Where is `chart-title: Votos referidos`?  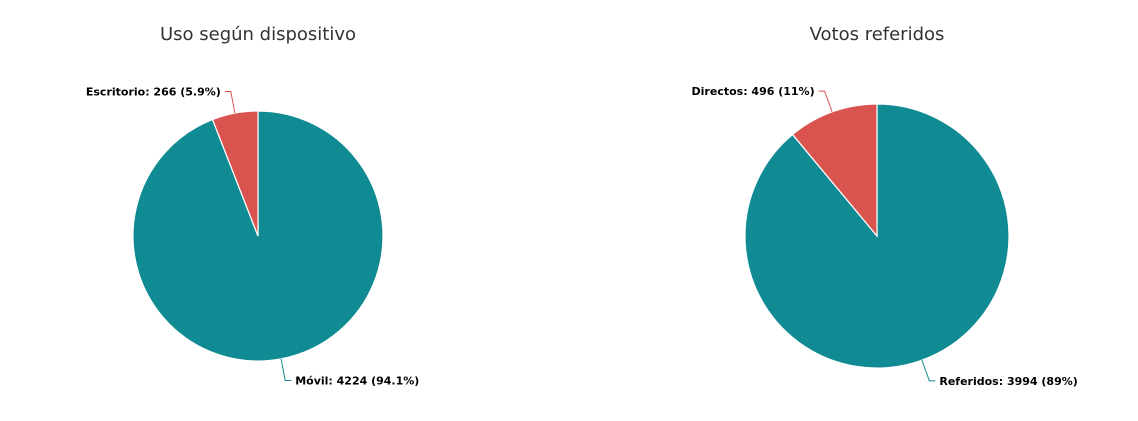 chart-title: Votos referidos is located at coordinates (877, 34).